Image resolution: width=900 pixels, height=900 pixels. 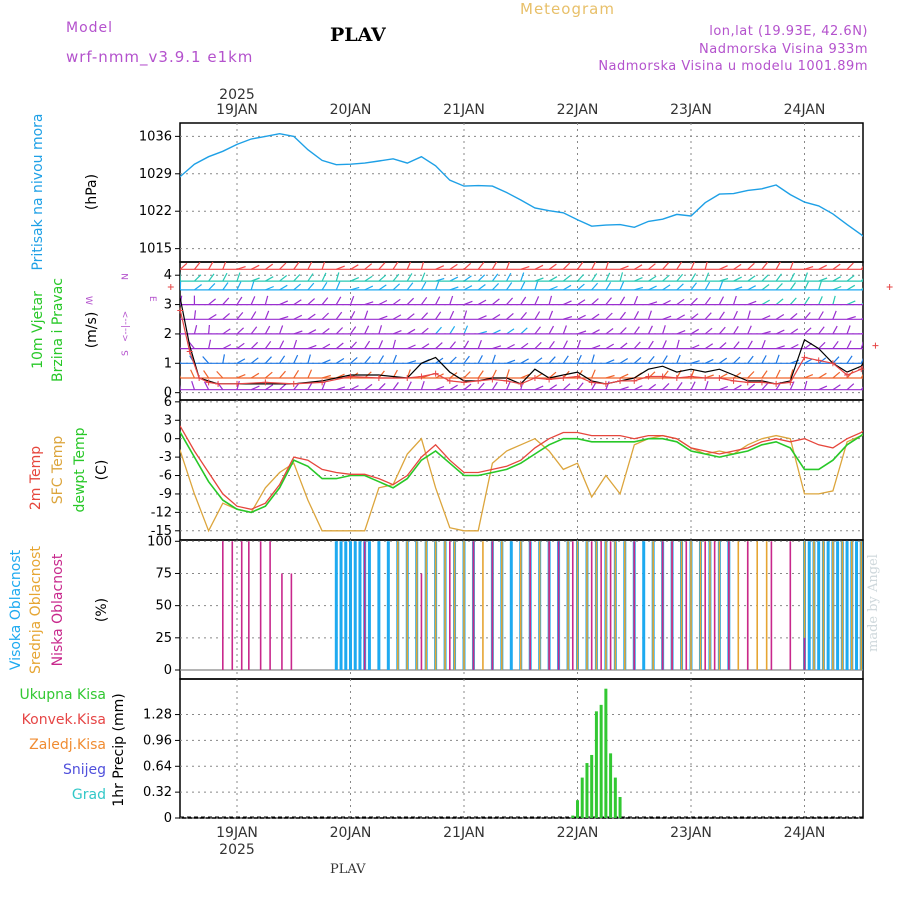 What do you see at coordinates (358, 35) in the screenshot?
I see `station-title: PLAV` at bounding box center [358, 35].